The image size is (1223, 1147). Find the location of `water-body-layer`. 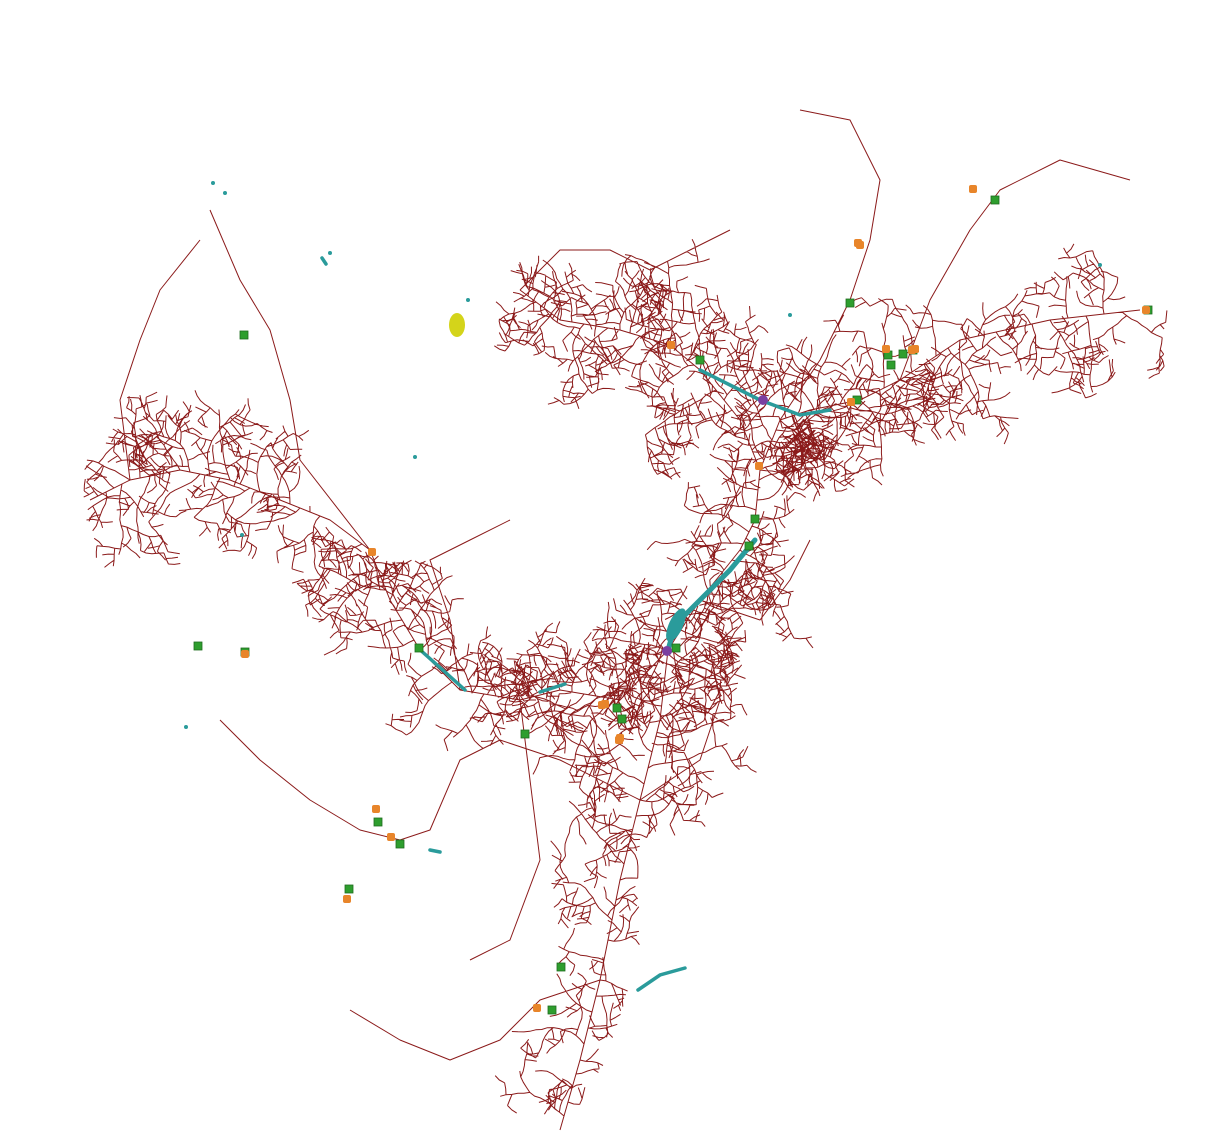

water-body-layer is located at coordinates (457, 325).